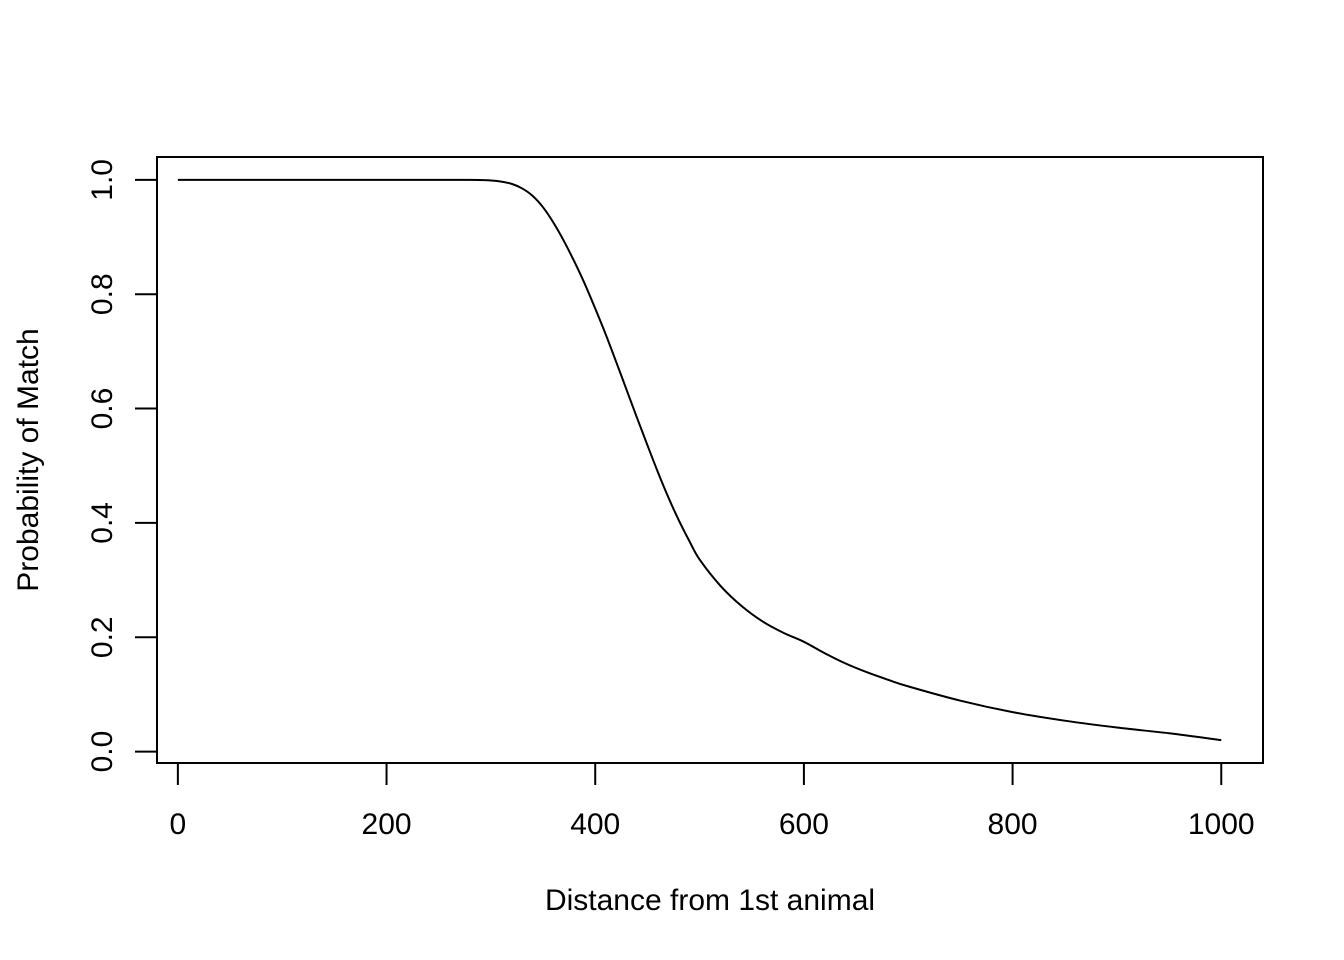 The image size is (1344, 960). Describe the element at coordinates (712, 801) in the screenshot. I see `x-axis: 0 200 400 600 800 1000` at that location.